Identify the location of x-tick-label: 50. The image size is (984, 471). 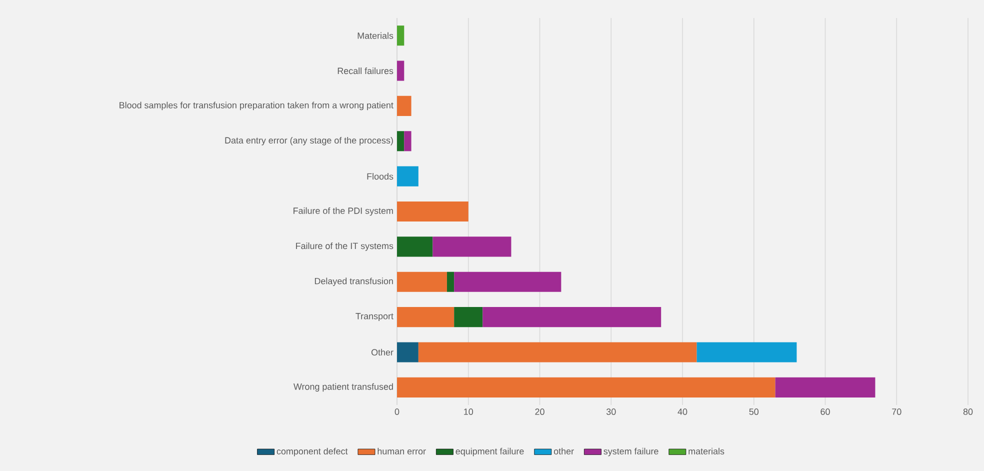
(754, 411).